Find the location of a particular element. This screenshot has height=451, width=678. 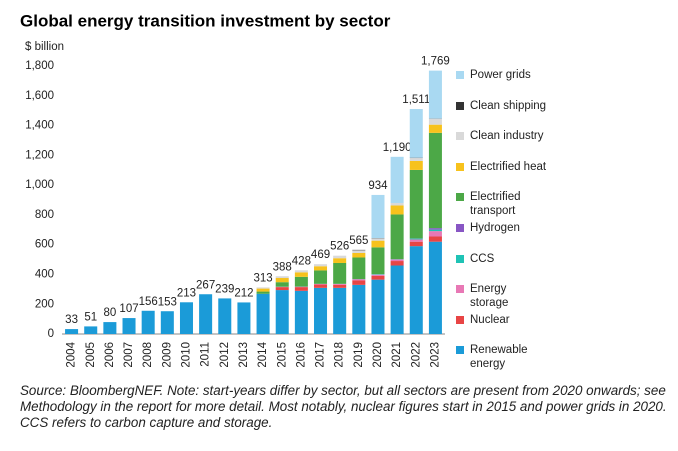

legend-label: Power grids is located at coordinates (500, 75).